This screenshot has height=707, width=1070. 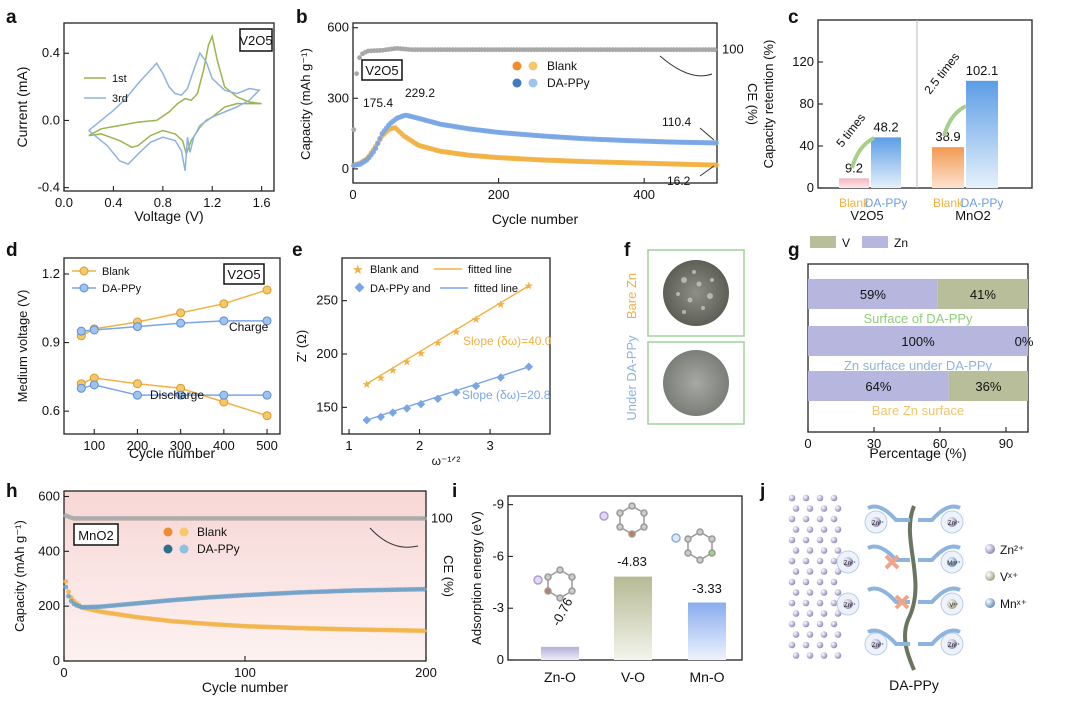 What do you see at coordinates (51, 342) in the screenshot?
I see `panel-d-y-tick-label: 0.9` at bounding box center [51, 342].